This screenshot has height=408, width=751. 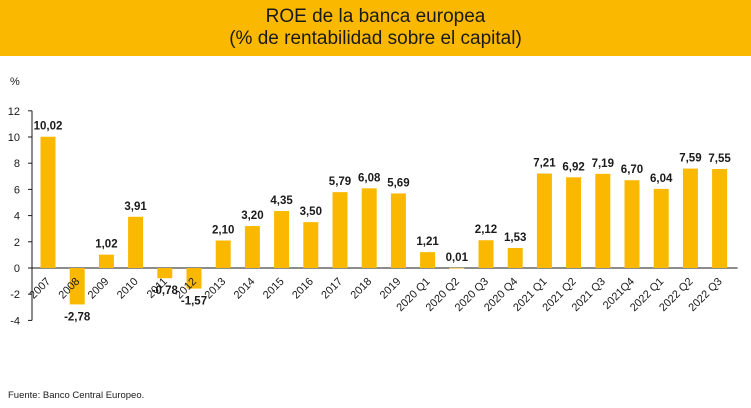 What do you see at coordinates (486, 230) in the screenshot?
I see `data-label: 2,12` at bounding box center [486, 230].